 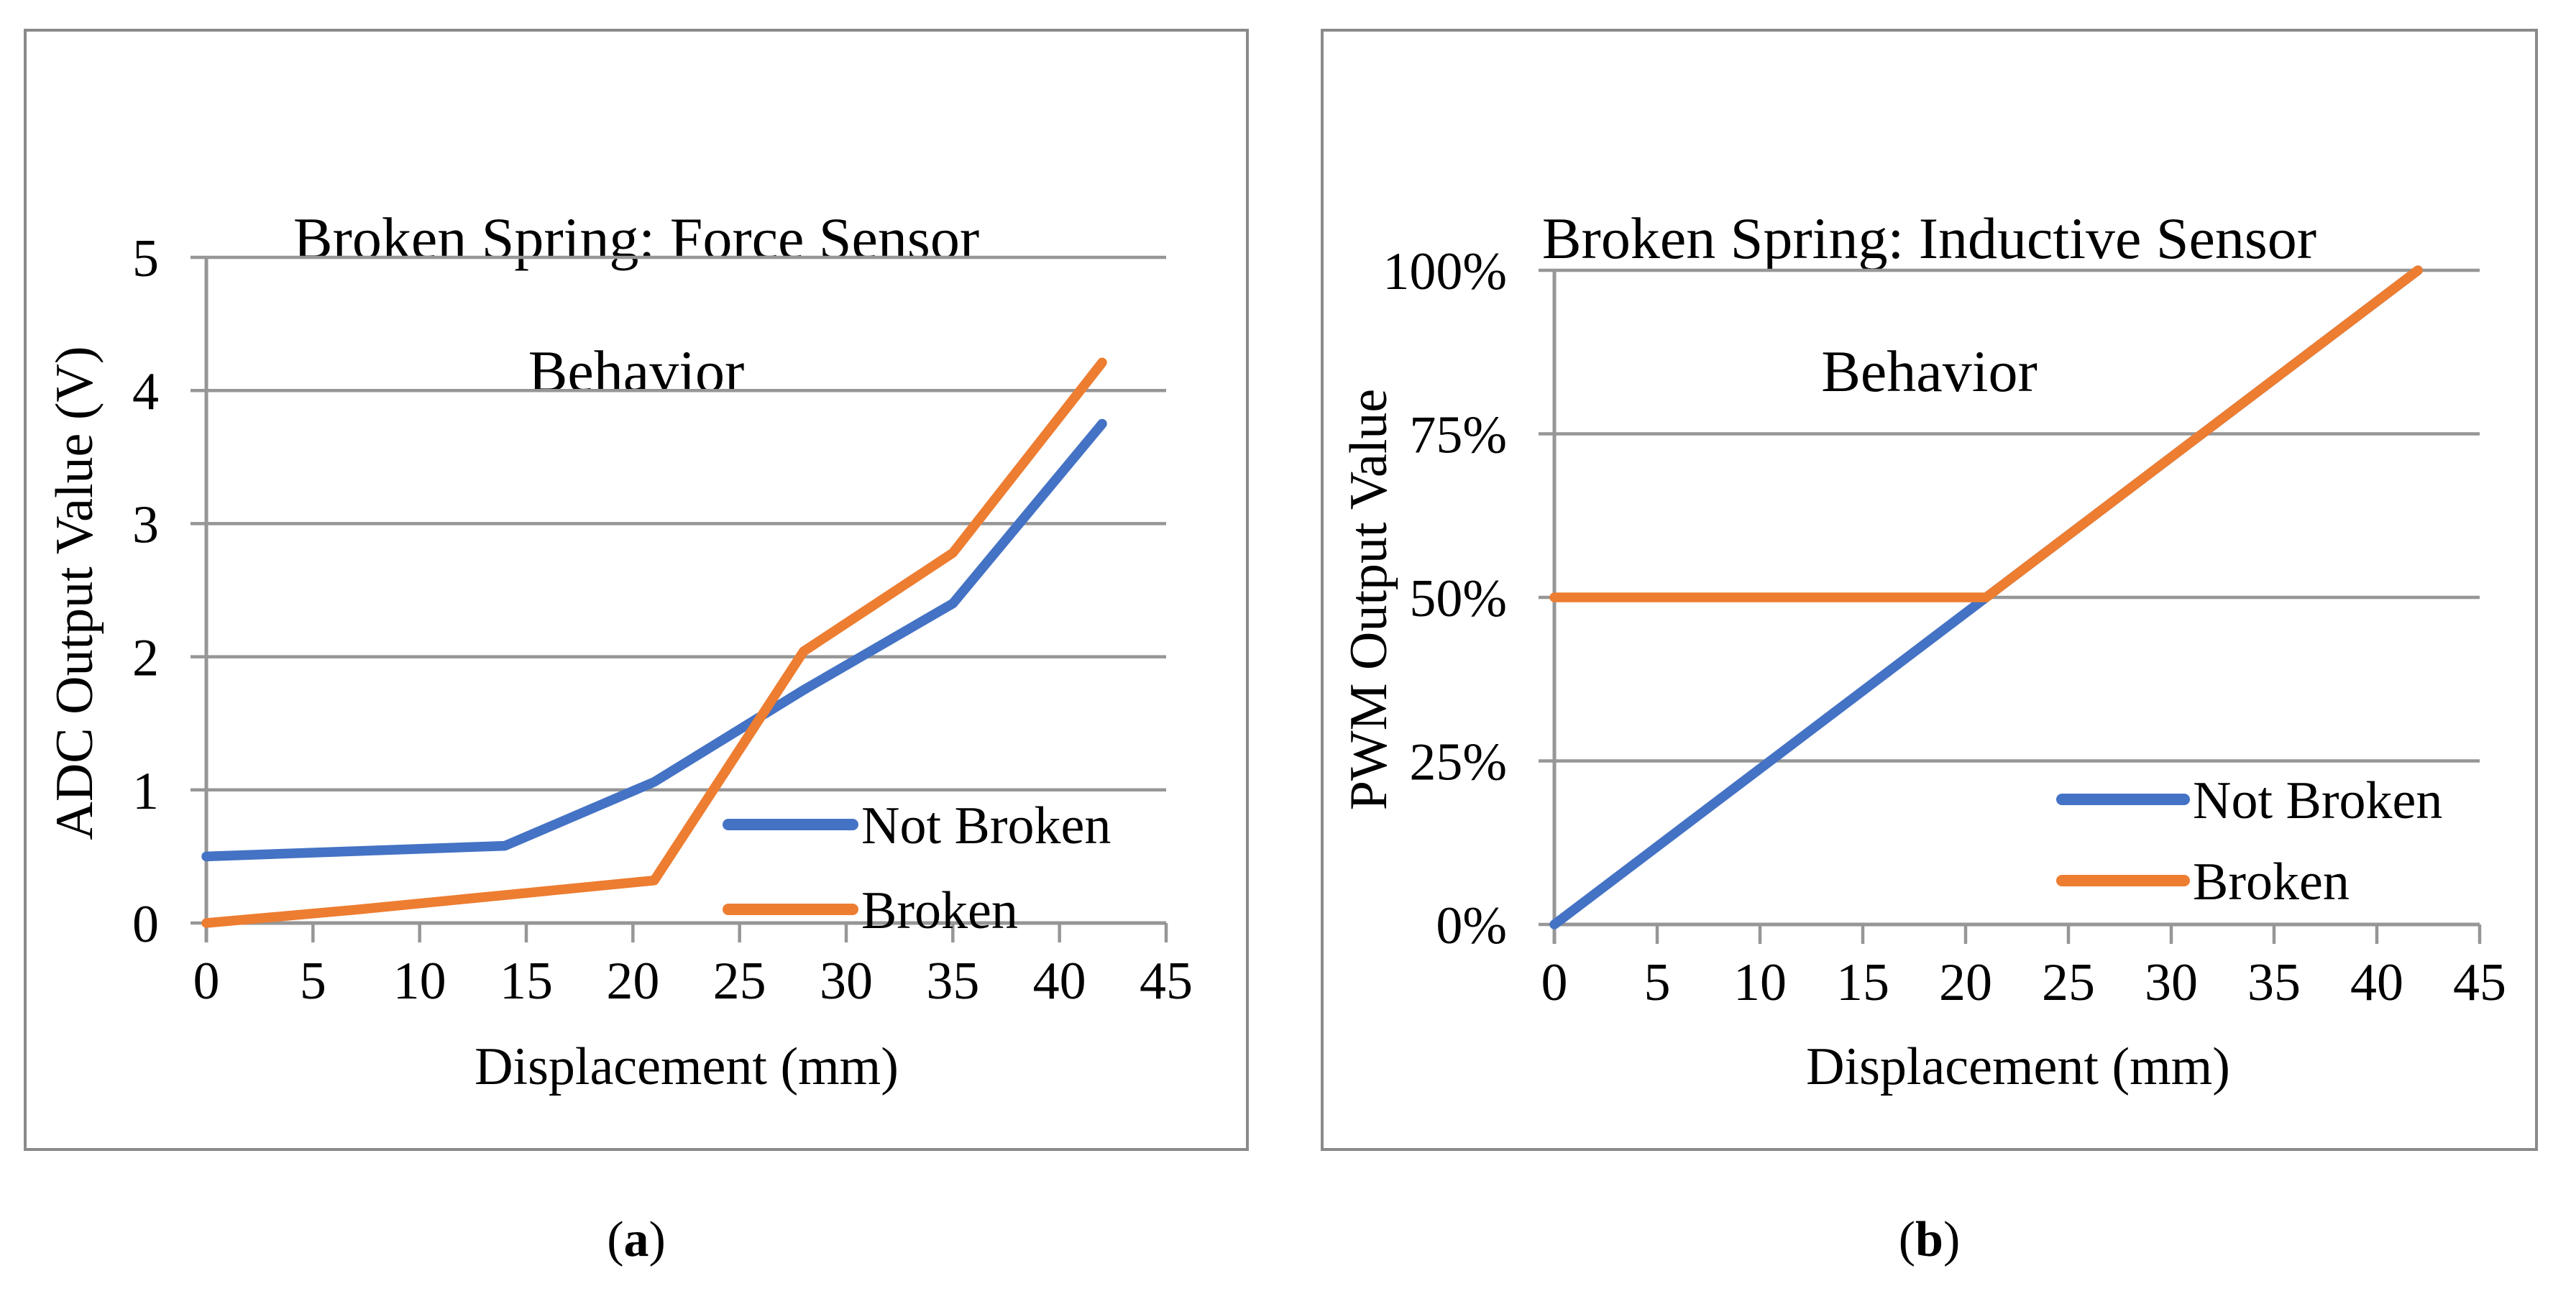 I want to click on caption-a-open-paren: (, so click(x=615, y=1239).